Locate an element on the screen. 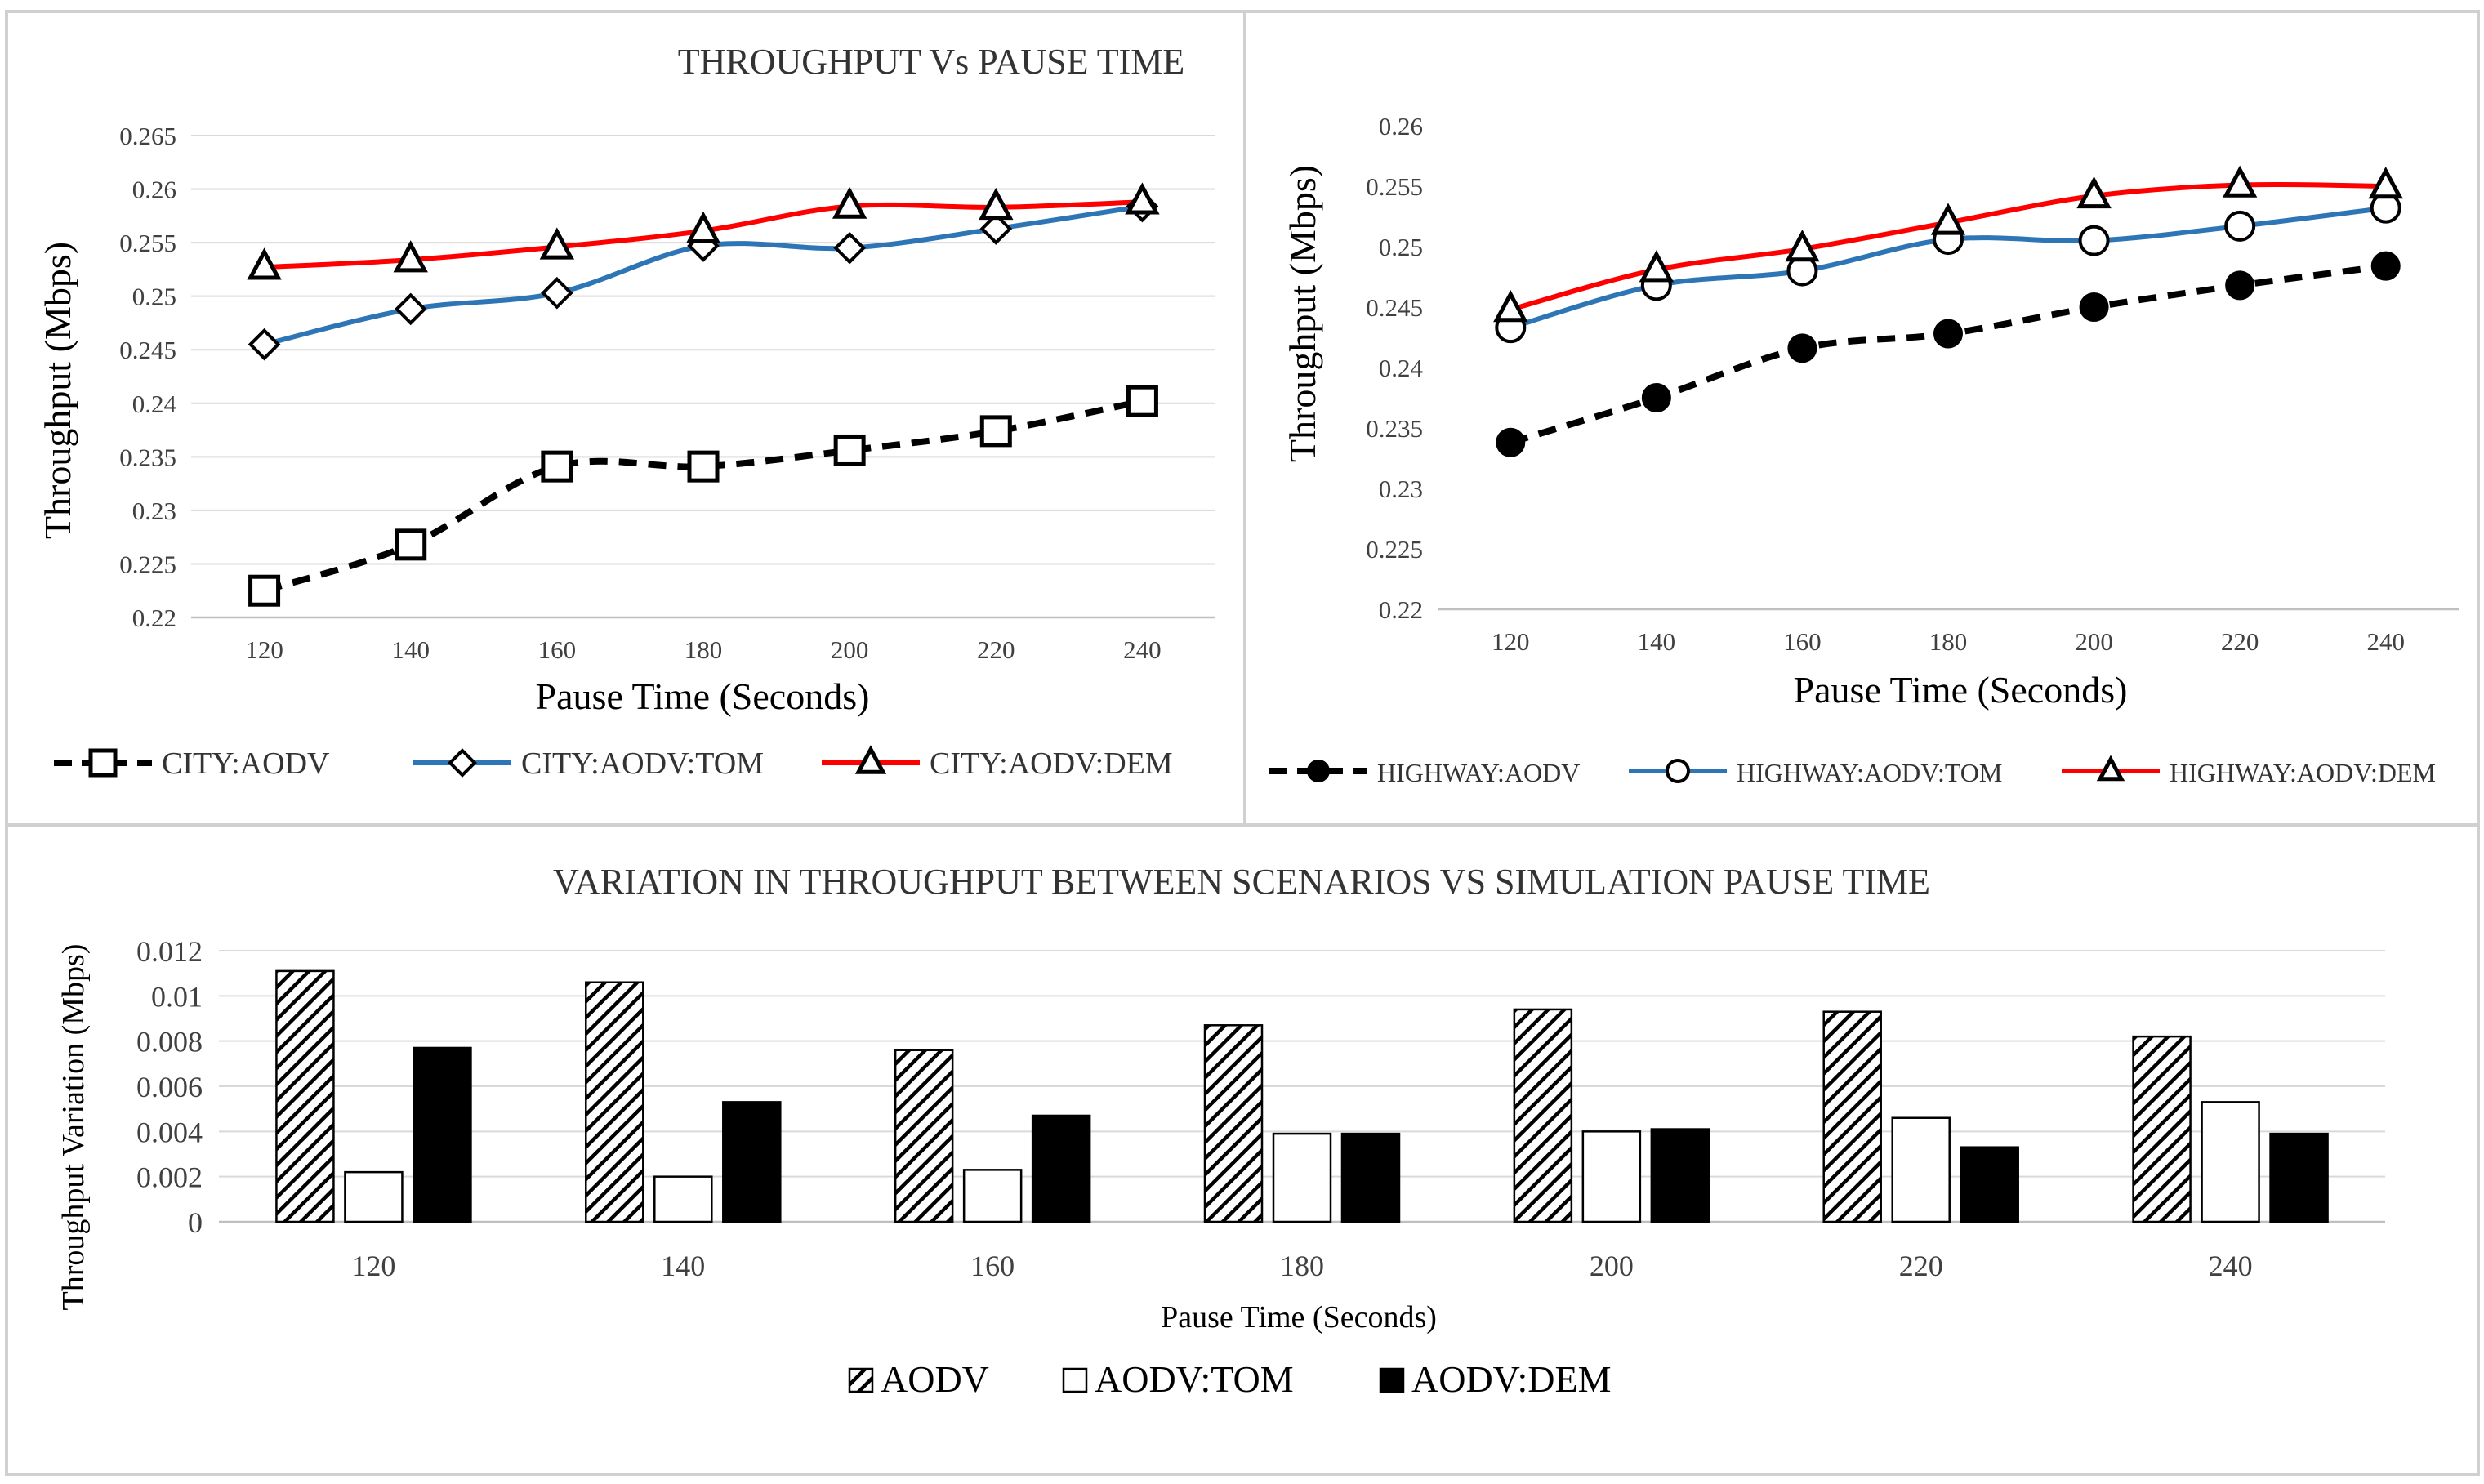  highway-x-axis-title: Pause Time (Seconds) is located at coordinates (1961, 690).